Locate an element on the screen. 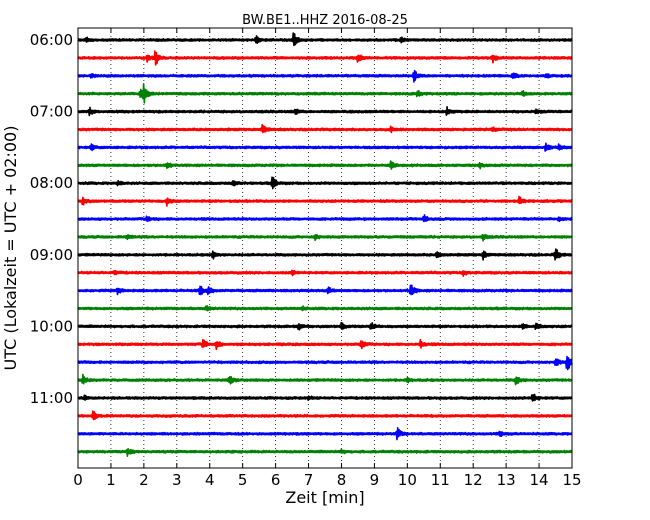  x-tick-label: 4 is located at coordinates (210, 480).